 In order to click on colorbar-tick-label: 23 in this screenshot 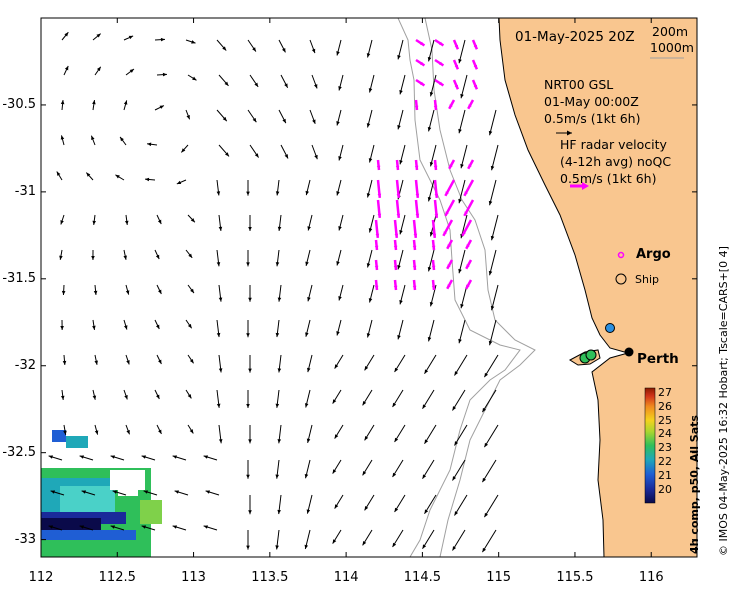, I will do `click(665, 448)`.